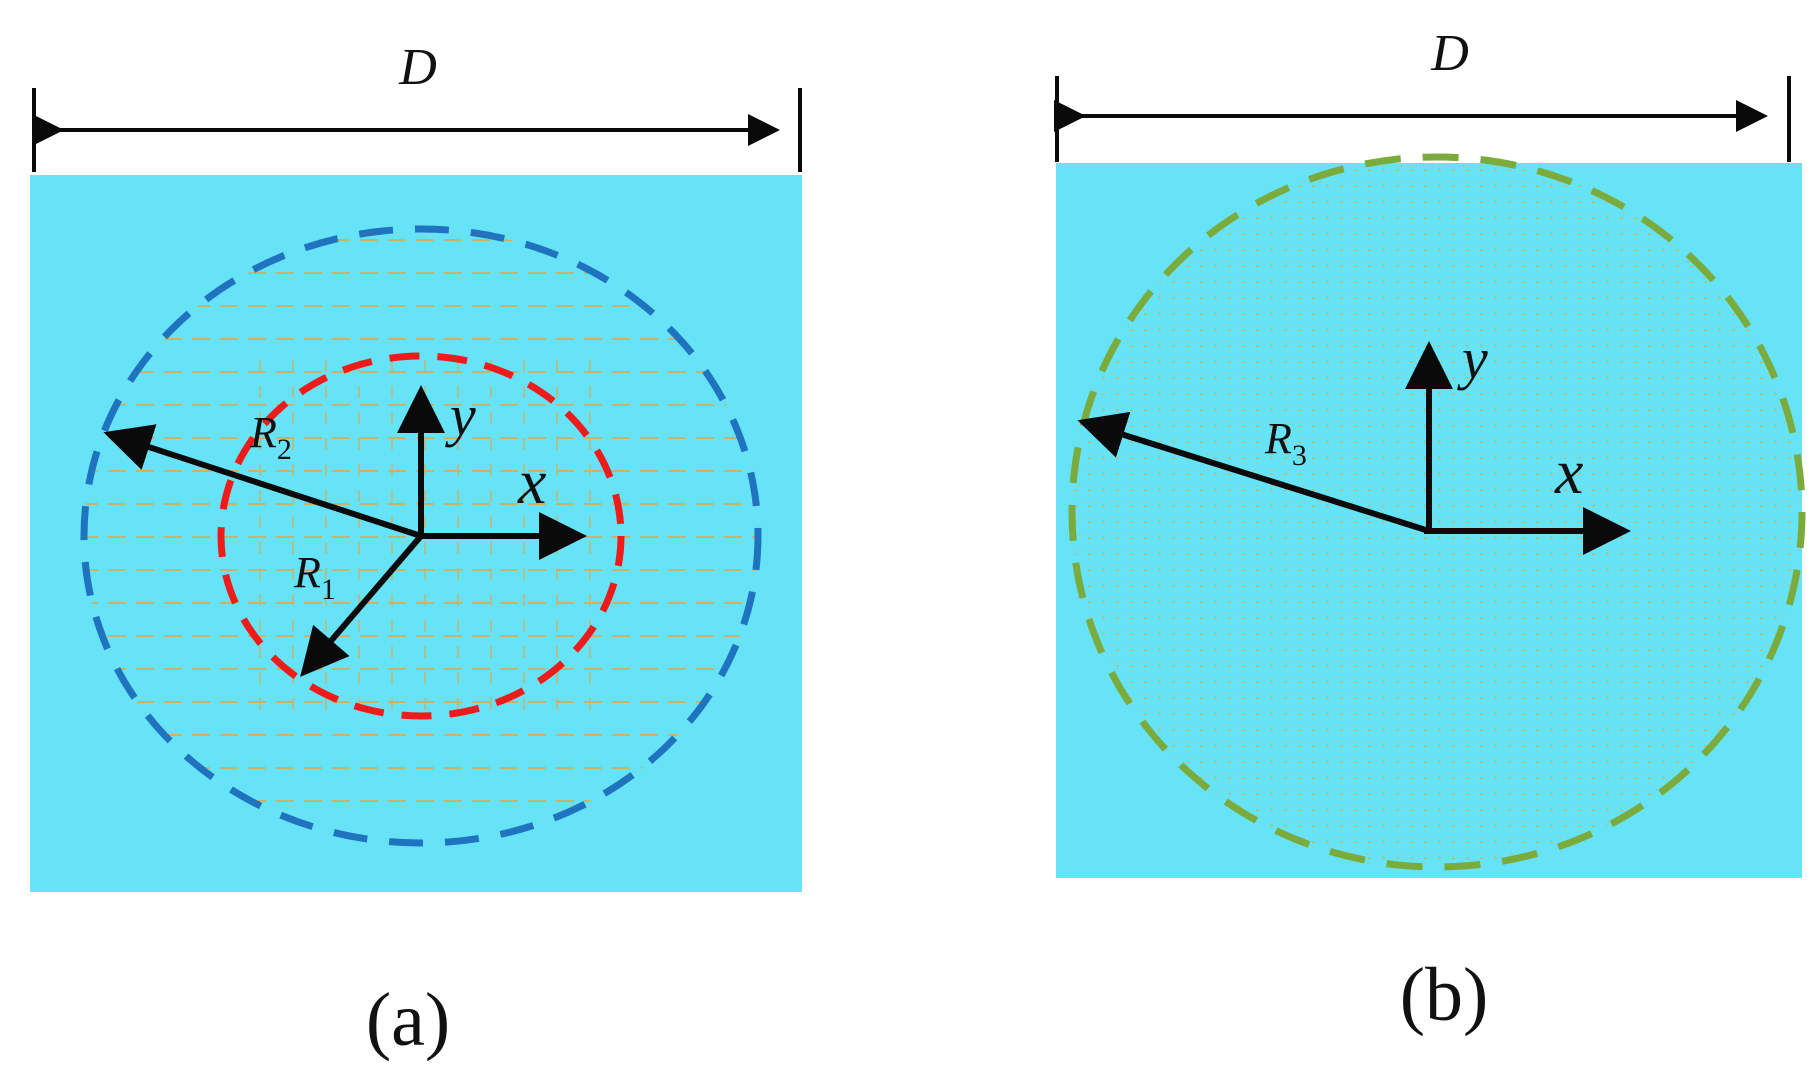 This screenshot has width=1820, height=1084. Describe the element at coordinates (1449, 53) in the screenshot. I see `dimension-label-b: D` at that location.